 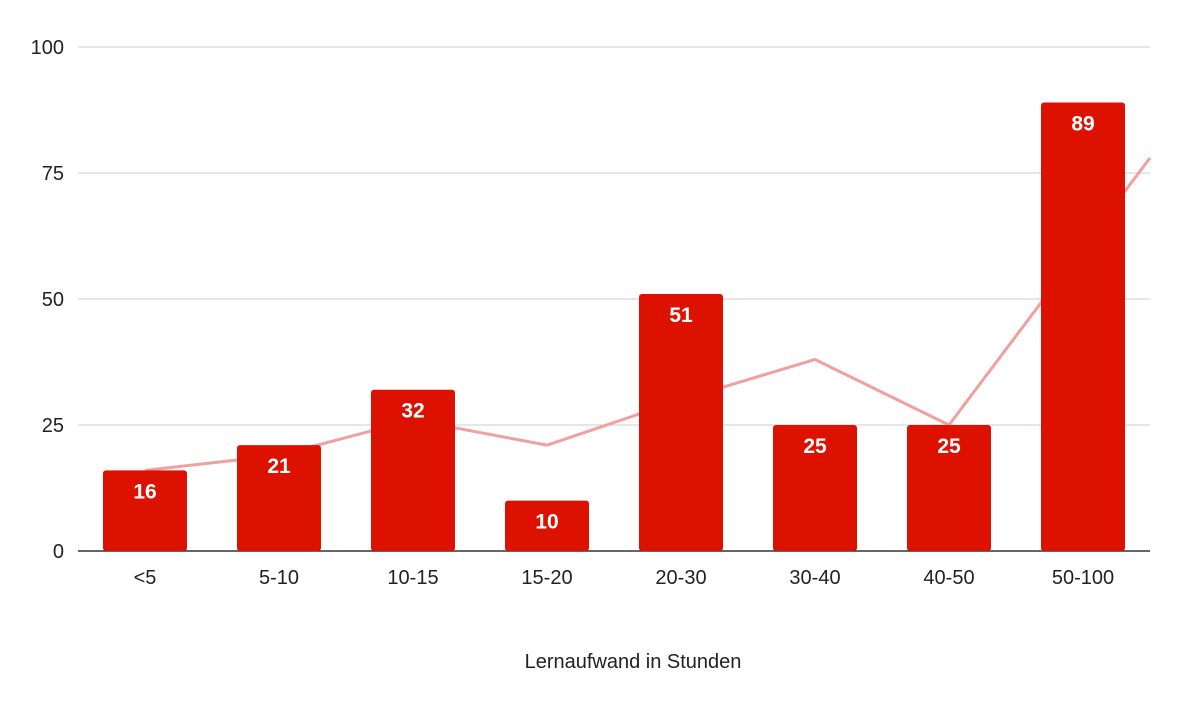 I want to click on y-axis-ticks: 0 25 50 75 100, so click(x=47, y=300).